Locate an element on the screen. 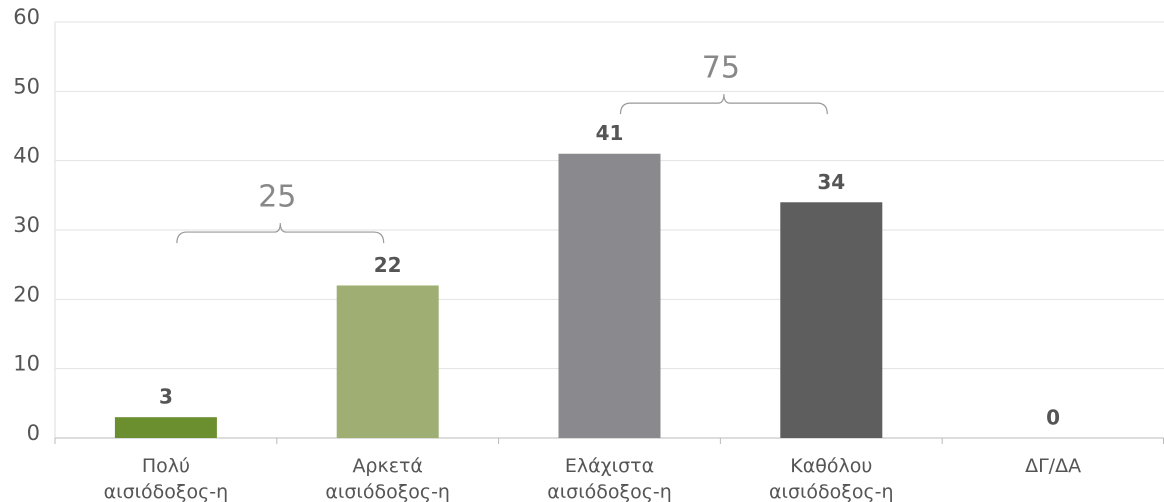 Image resolution: width=1164 pixels, height=502 pixels. value-label: 34 is located at coordinates (831, 182).